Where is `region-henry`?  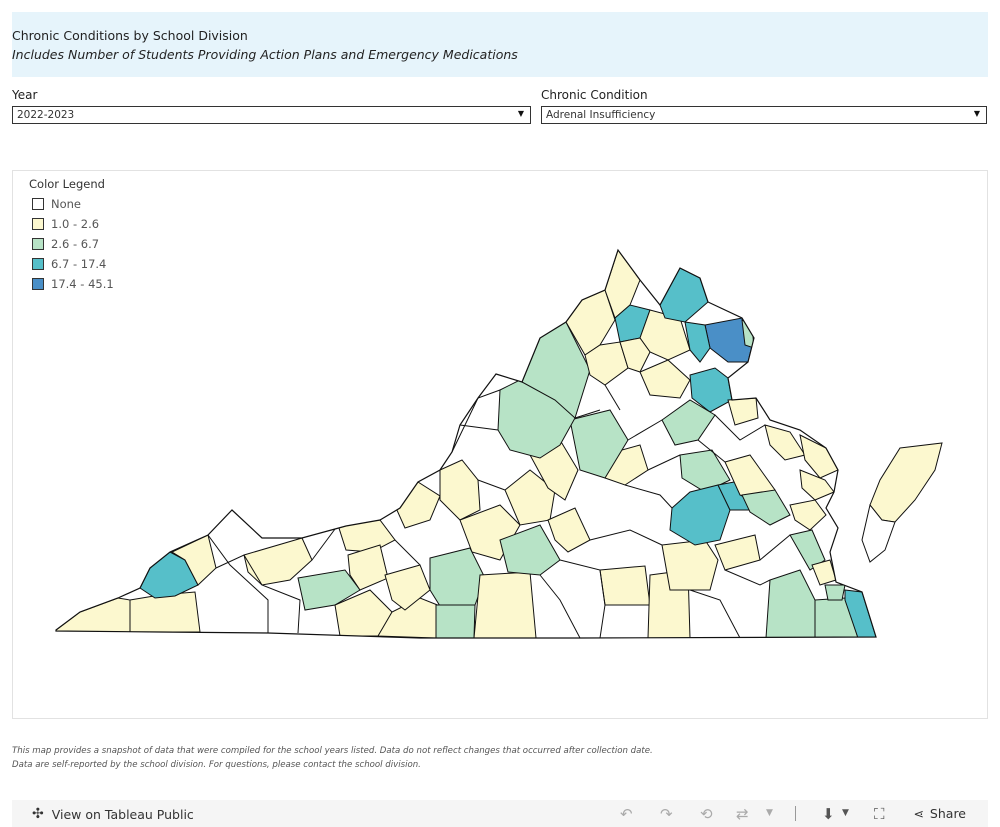 region-henry is located at coordinates (505, 604).